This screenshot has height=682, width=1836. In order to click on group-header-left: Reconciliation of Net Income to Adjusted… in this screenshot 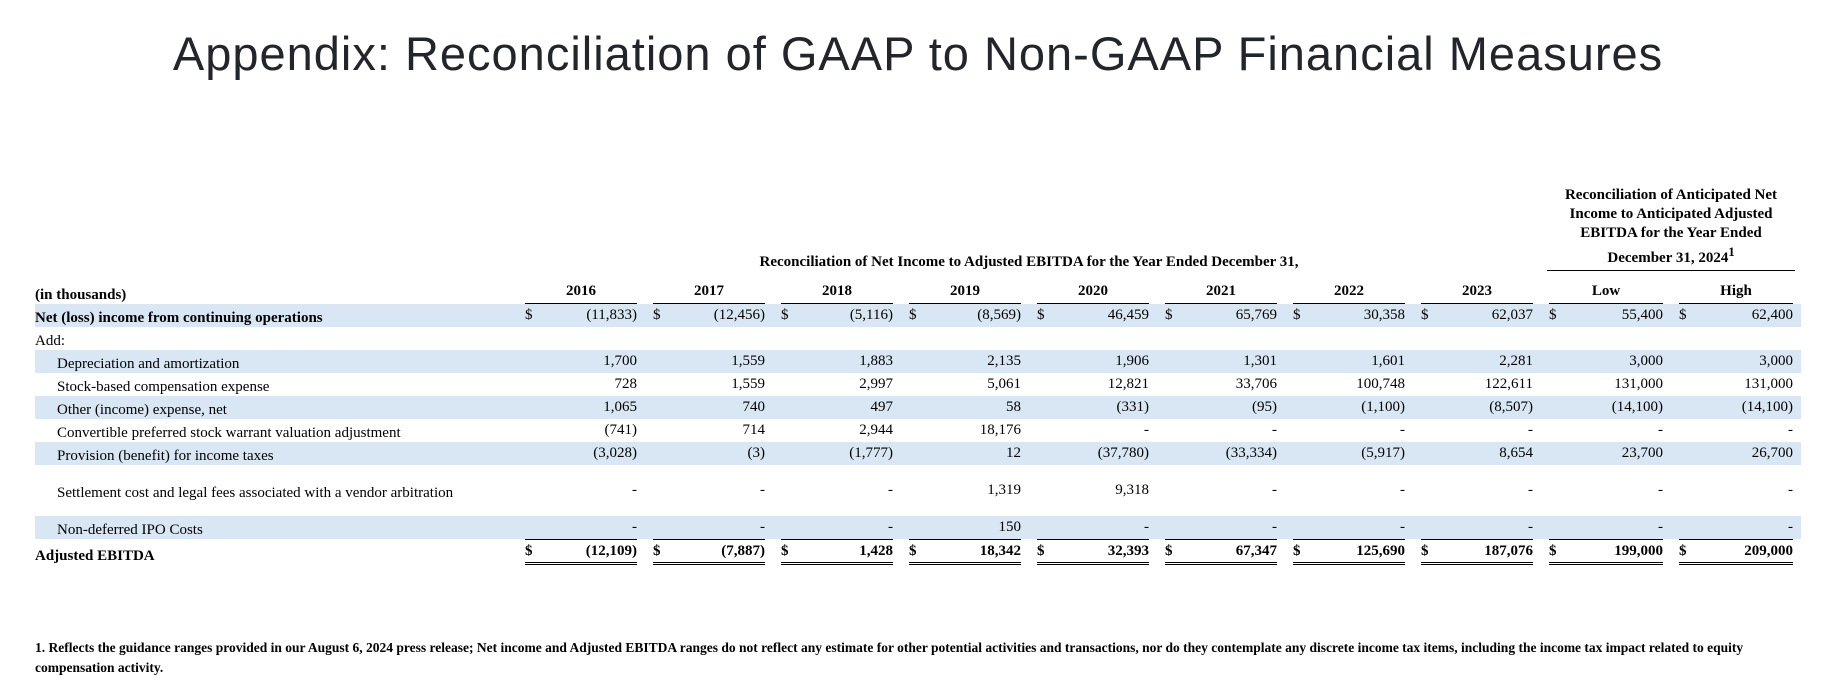, I will do `click(1029, 262)`.